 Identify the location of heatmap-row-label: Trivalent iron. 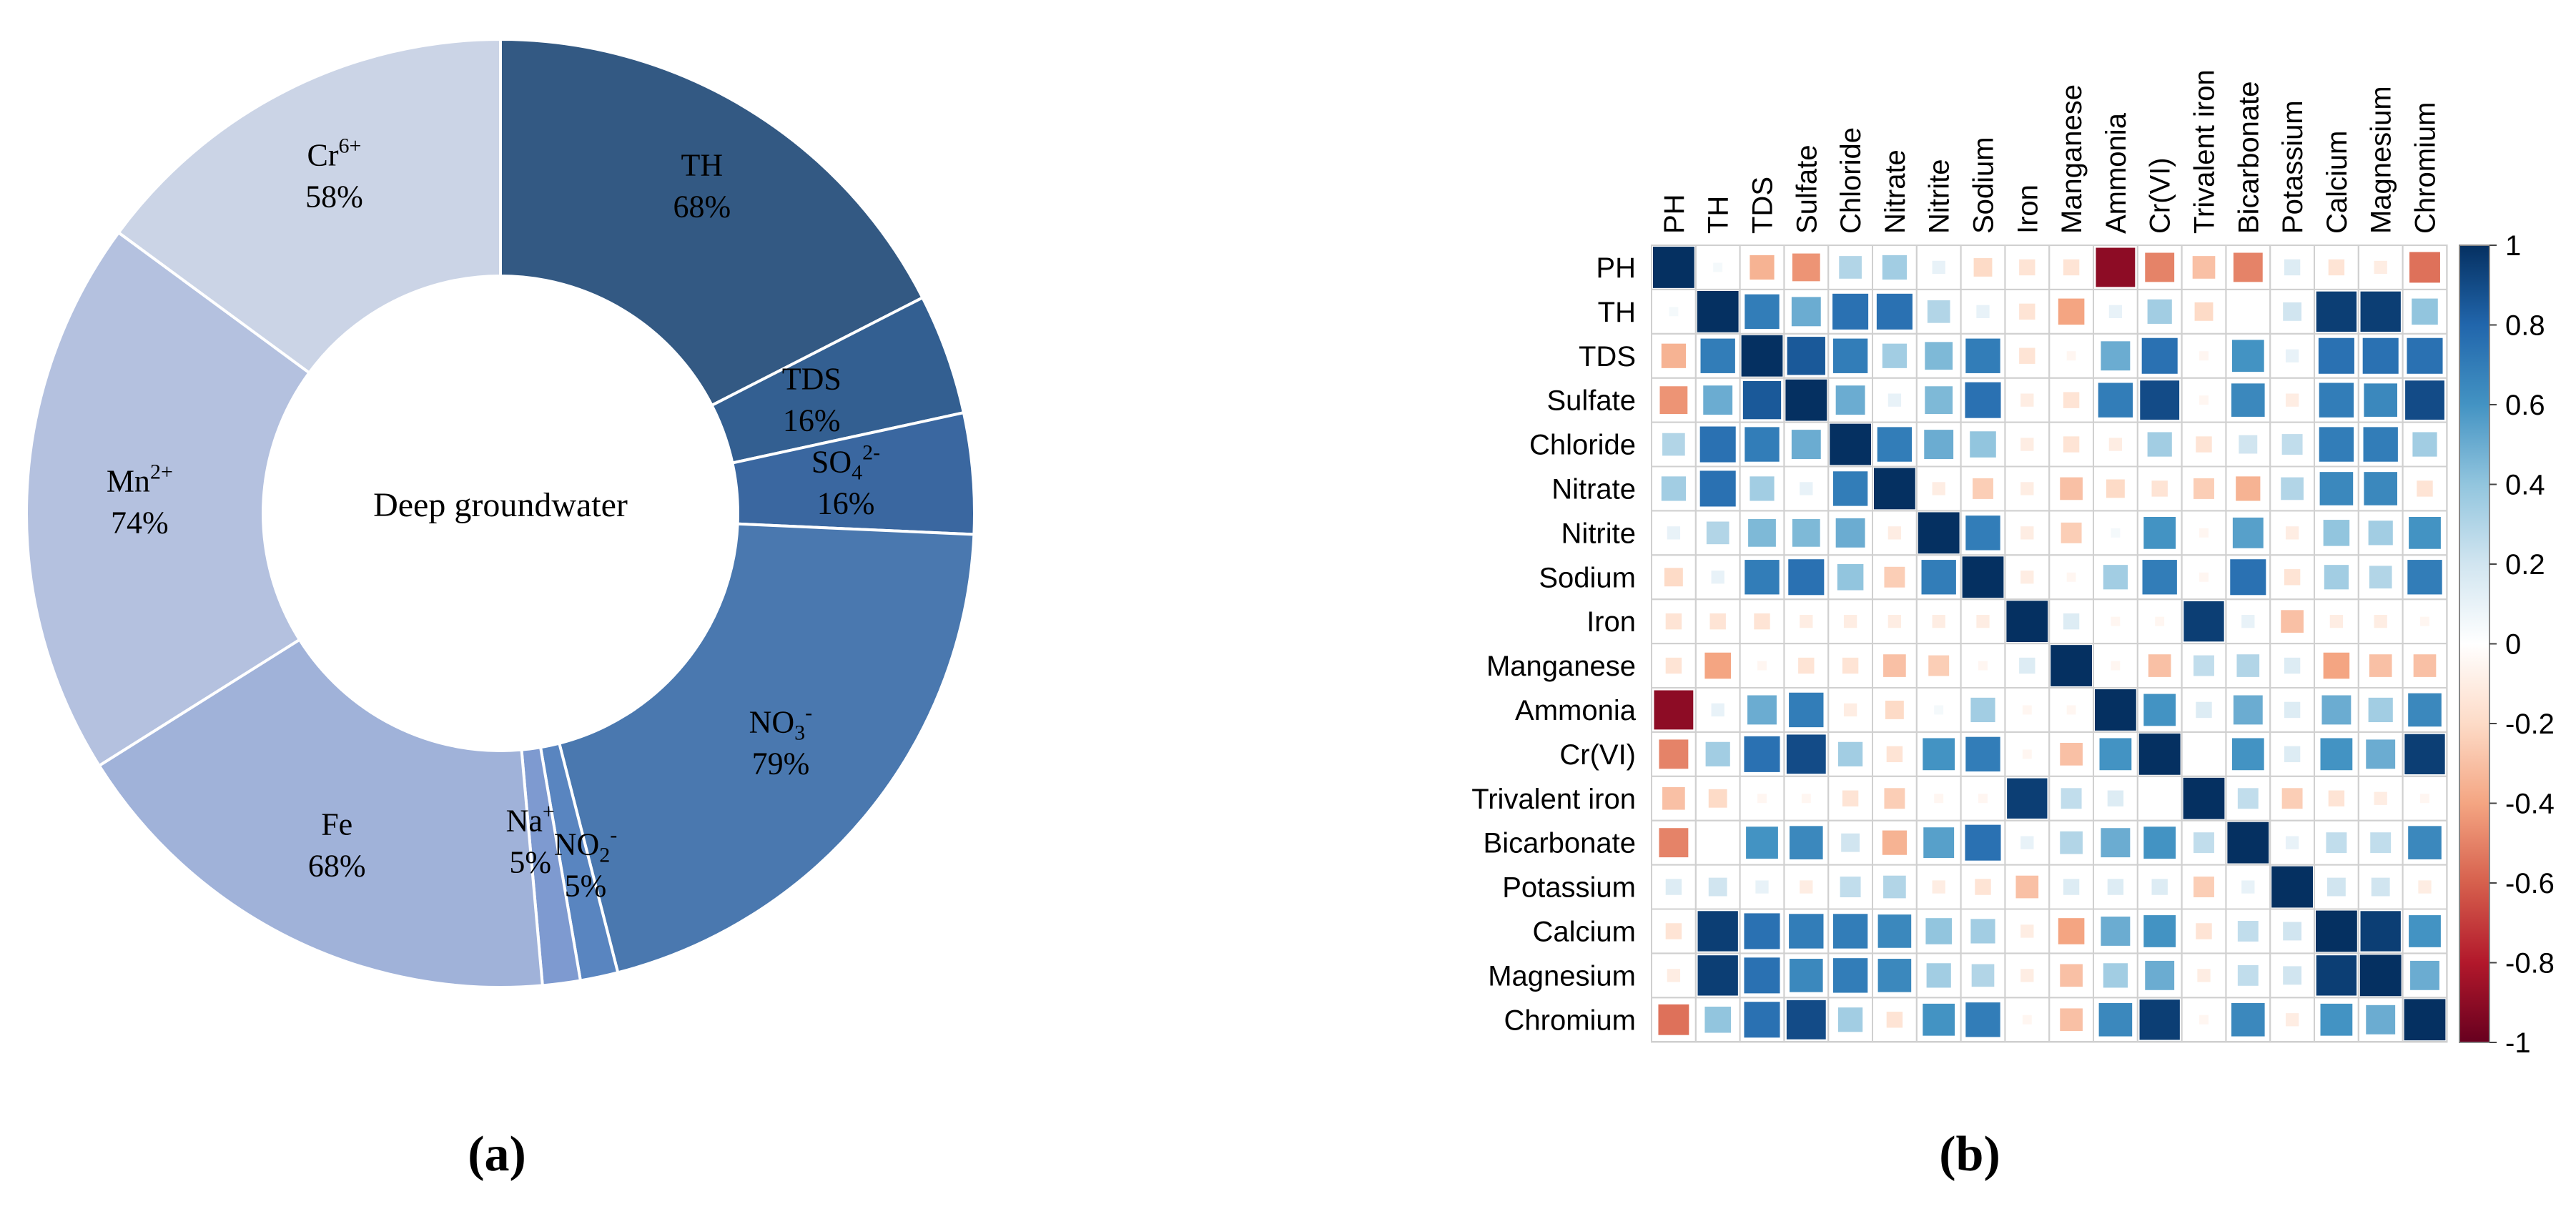
(1553, 799).